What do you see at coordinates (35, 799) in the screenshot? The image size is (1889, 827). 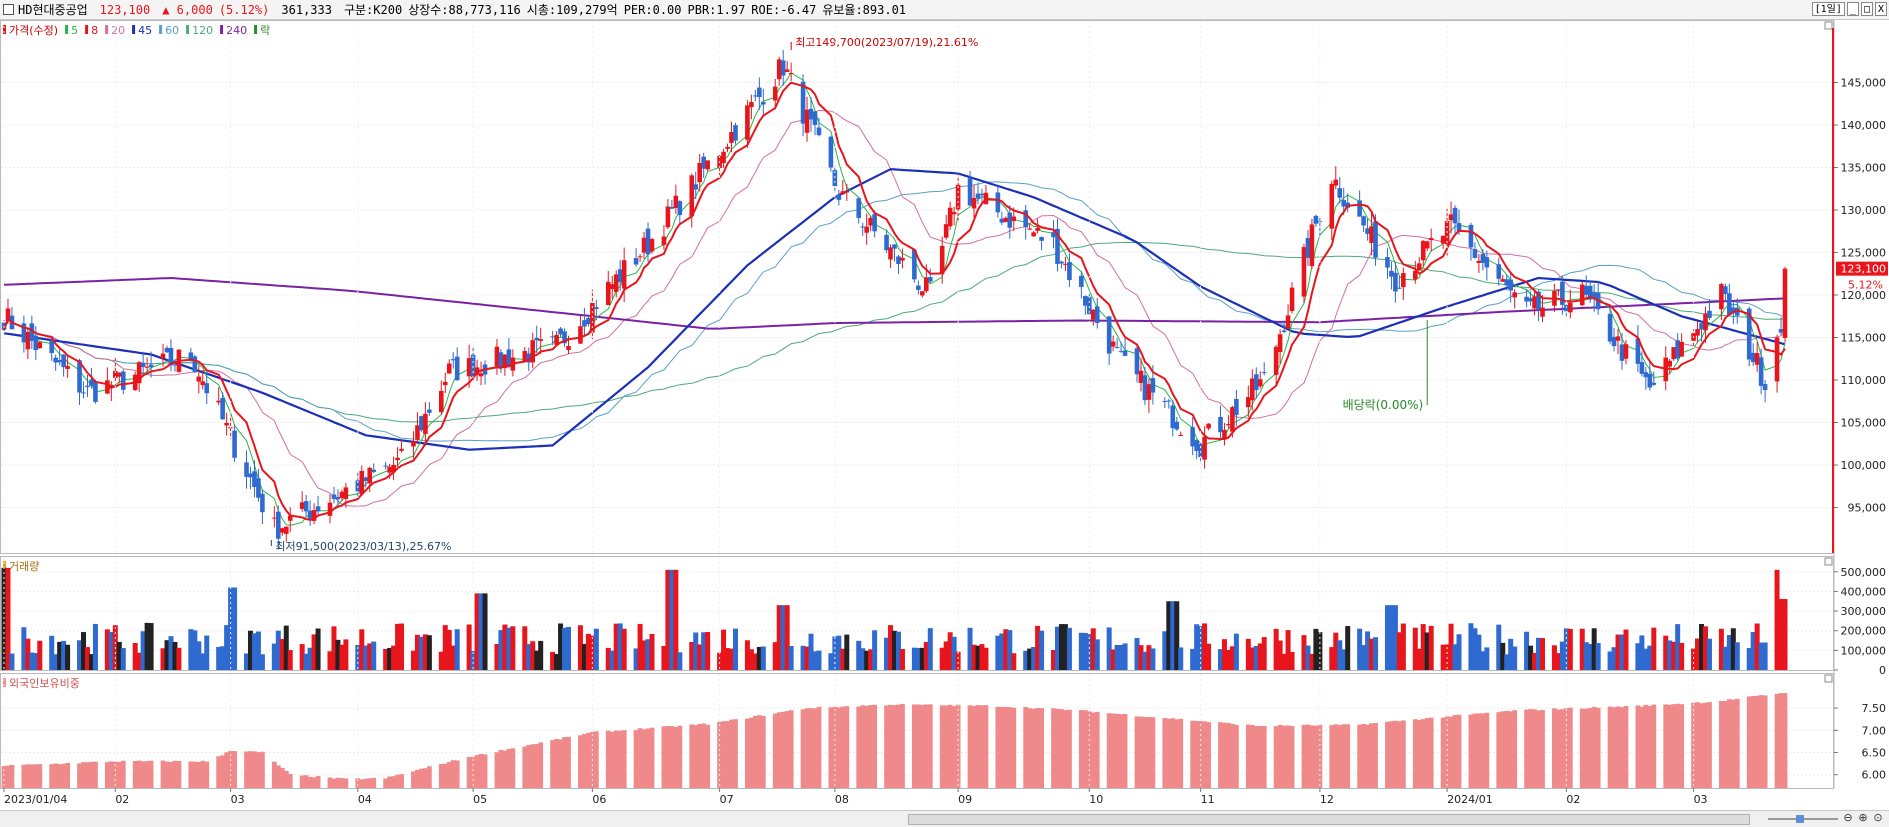 I see `x-tick-label: 2023/01/04` at bounding box center [35, 799].